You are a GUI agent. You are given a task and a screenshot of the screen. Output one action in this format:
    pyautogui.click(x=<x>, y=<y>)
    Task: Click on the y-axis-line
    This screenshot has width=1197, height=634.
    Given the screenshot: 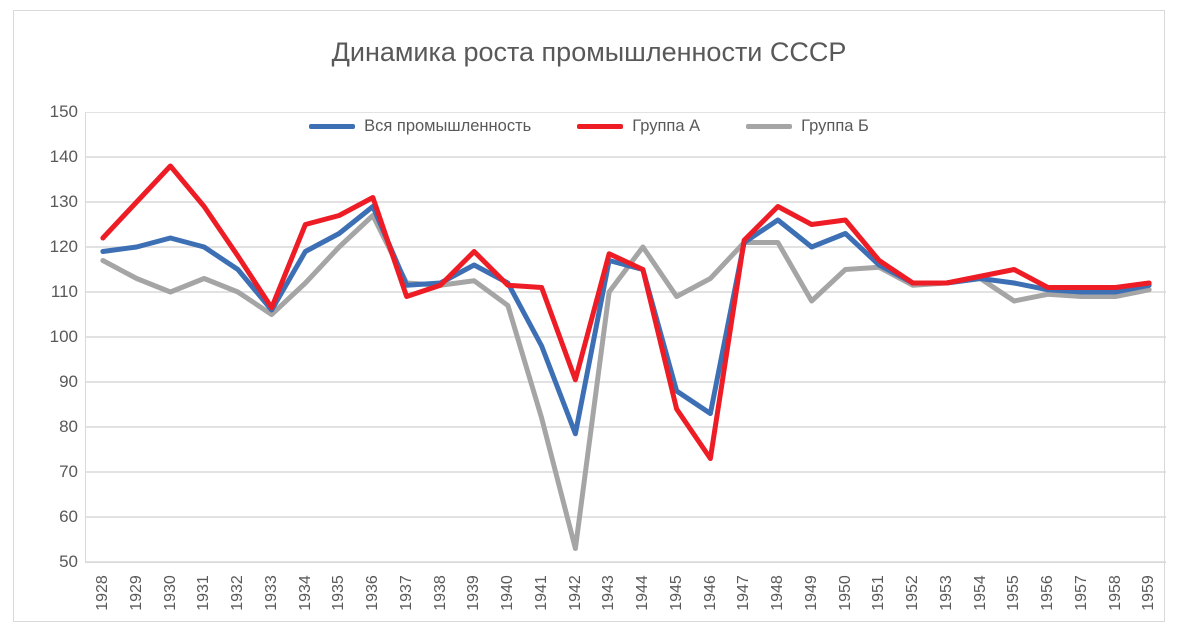 What is the action you would take?
    pyautogui.click(x=85, y=337)
    